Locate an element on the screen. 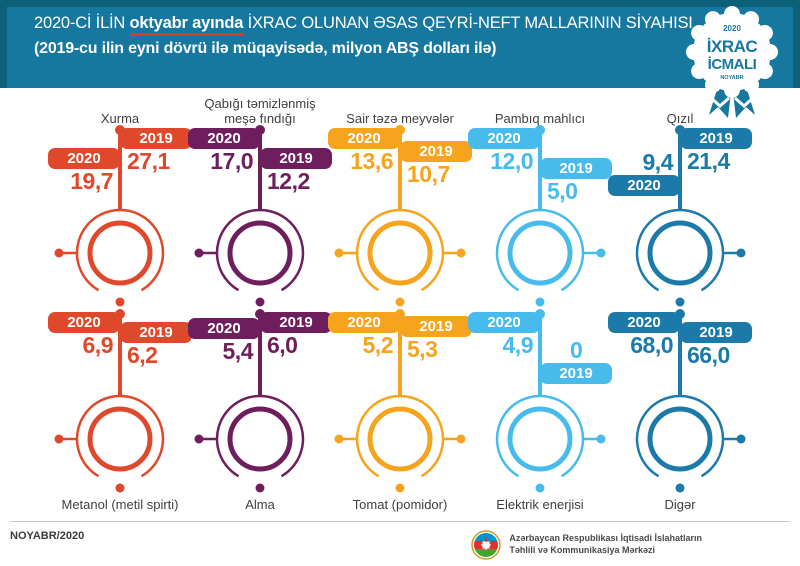 The height and width of the screenshot is (566, 800). header-band-inner is located at coordinates (400, 47).